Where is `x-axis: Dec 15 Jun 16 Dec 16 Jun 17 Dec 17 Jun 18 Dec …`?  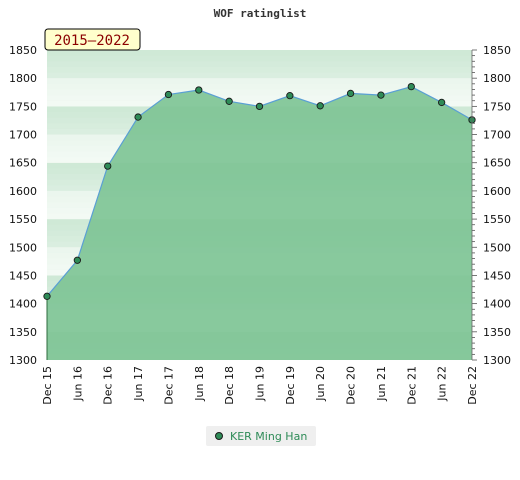 x-axis: Dec 15 Jun 16 Dec 16 Jun 17 Dec 17 Jun 18 Dec … is located at coordinates (260, 385).